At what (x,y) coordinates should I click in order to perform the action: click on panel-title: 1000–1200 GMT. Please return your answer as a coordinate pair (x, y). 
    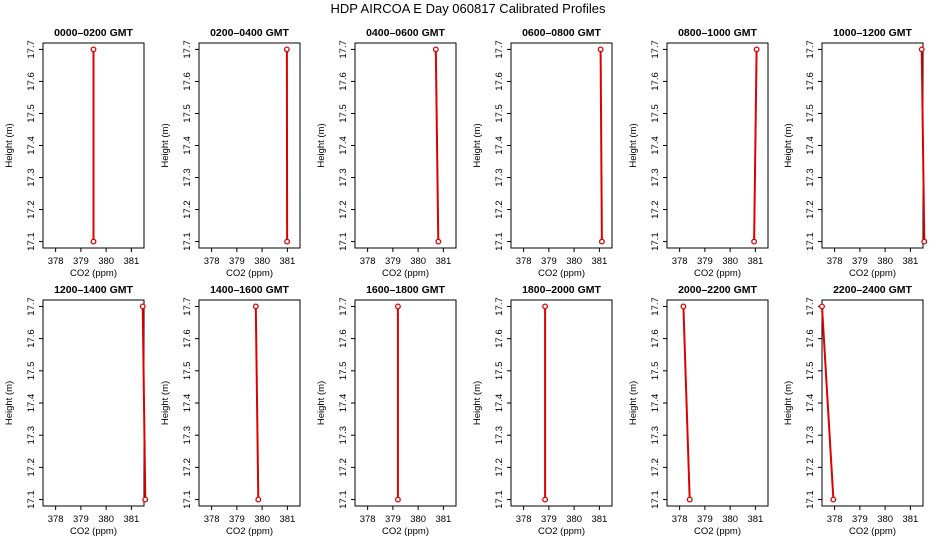
    Looking at the image, I should click on (872, 33).